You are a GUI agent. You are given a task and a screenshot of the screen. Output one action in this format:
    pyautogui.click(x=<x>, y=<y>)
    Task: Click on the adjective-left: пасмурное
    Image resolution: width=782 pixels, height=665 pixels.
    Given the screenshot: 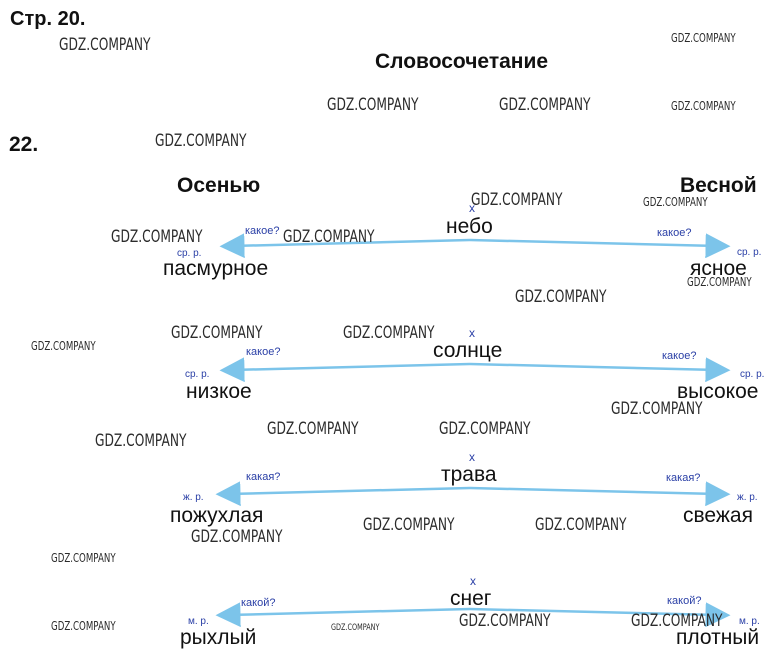 What is the action you would take?
    pyautogui.click(x=216, y=268)
    